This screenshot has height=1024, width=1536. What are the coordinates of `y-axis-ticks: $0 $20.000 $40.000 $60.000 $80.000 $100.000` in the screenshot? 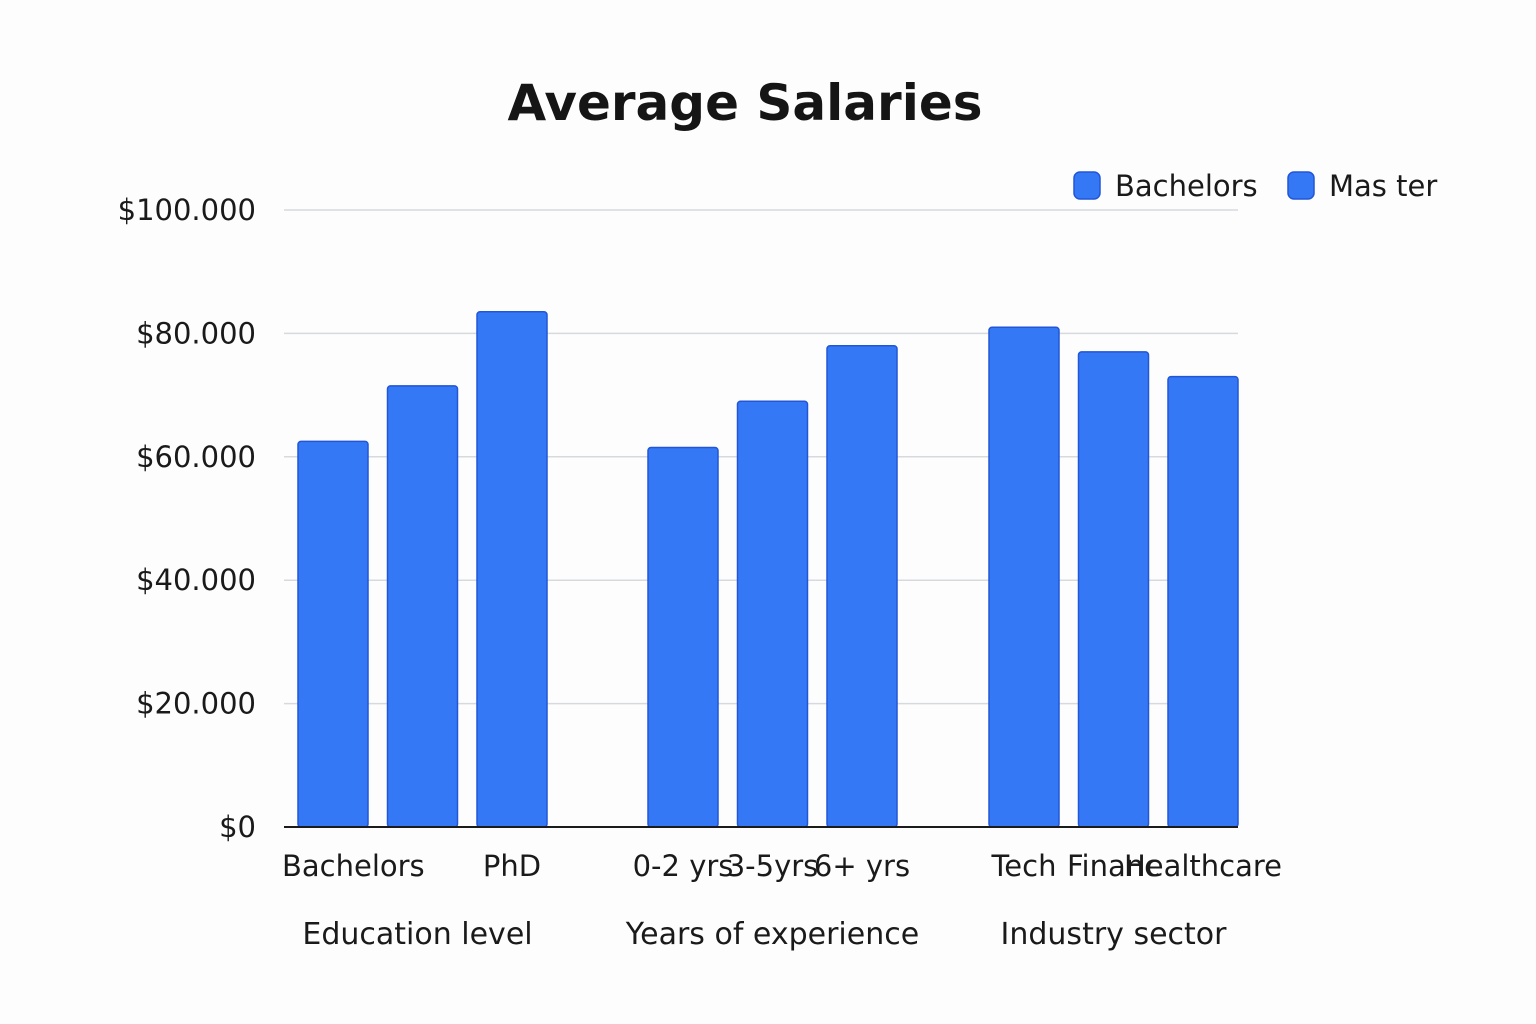 It's located at (187, 518).